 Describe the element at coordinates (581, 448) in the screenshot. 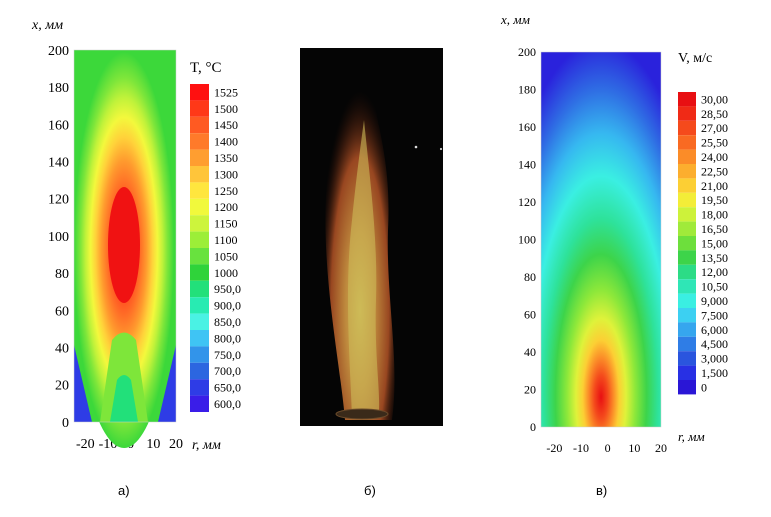

I see `x-tick-label: -10` at that location.